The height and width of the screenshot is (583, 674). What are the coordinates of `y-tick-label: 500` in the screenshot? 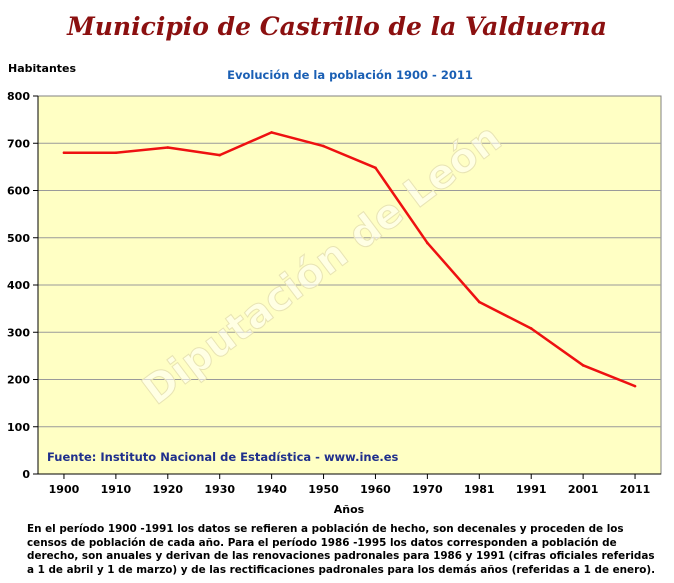 It's located at (18, 238).